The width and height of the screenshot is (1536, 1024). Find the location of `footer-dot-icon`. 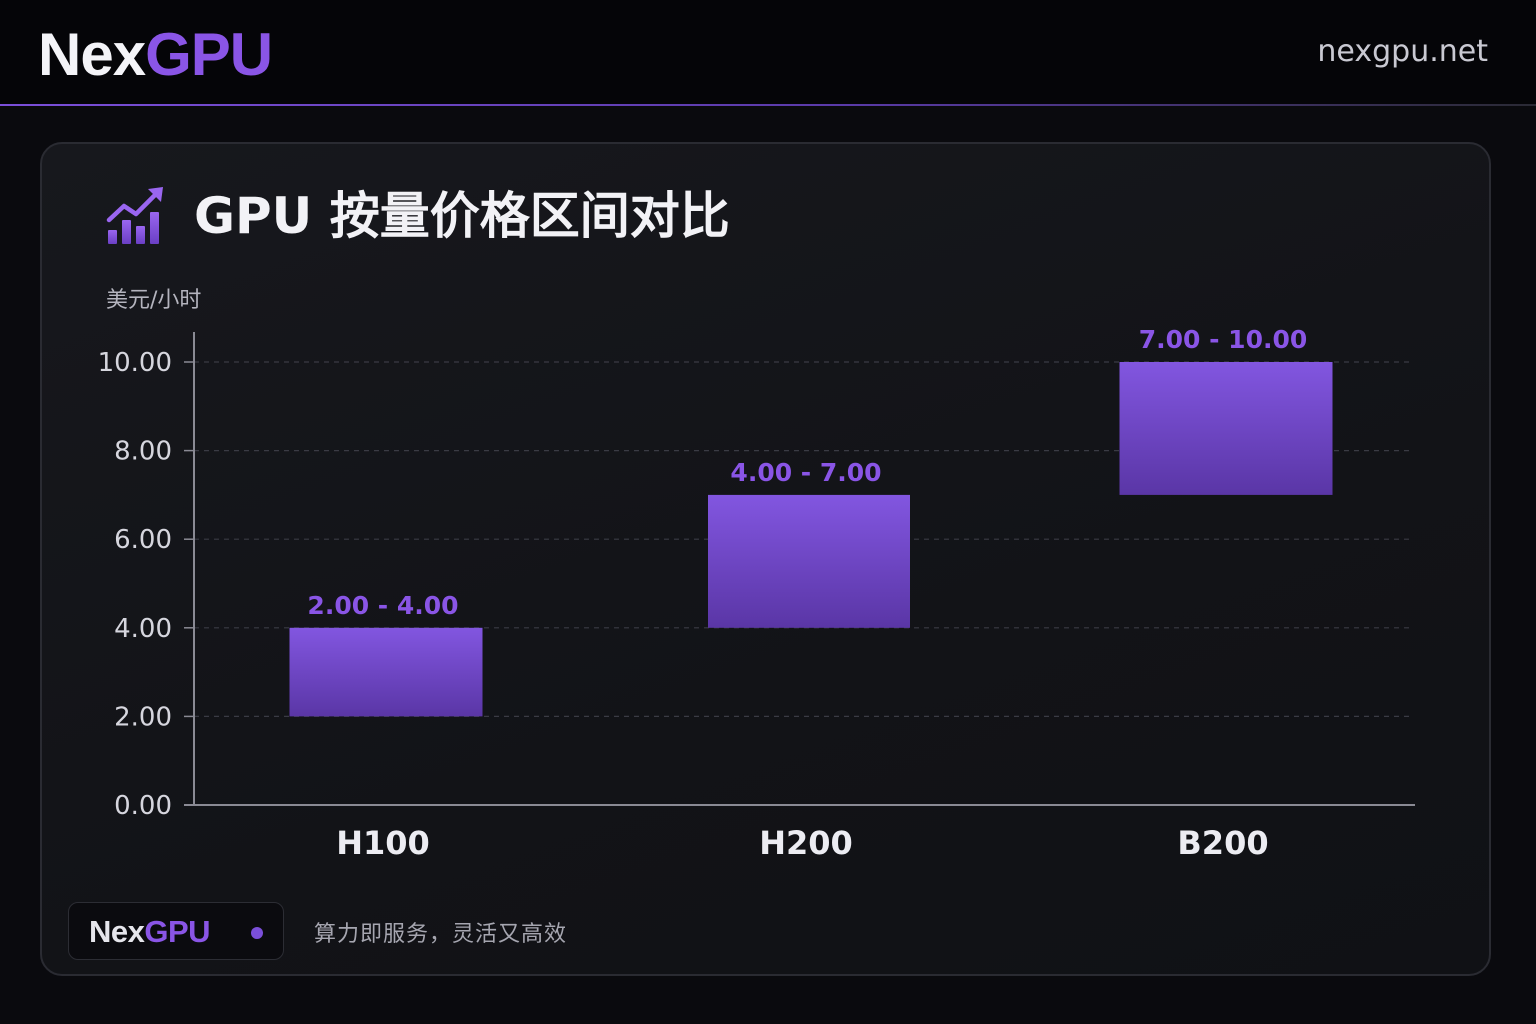

footer-dot-icon is located at coordinates (257, 933).